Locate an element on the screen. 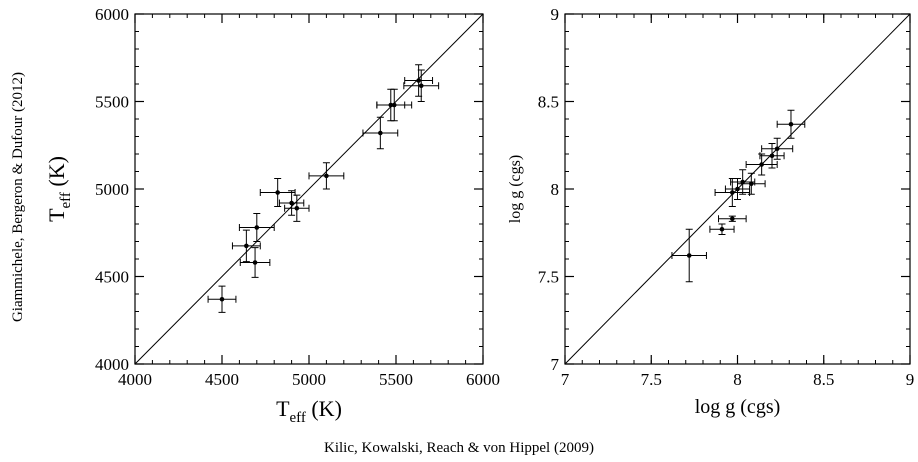 The width and height of the screenshot is (918, 462). x-axis-label: log g (cgs) is located at coordinates (738, 407).